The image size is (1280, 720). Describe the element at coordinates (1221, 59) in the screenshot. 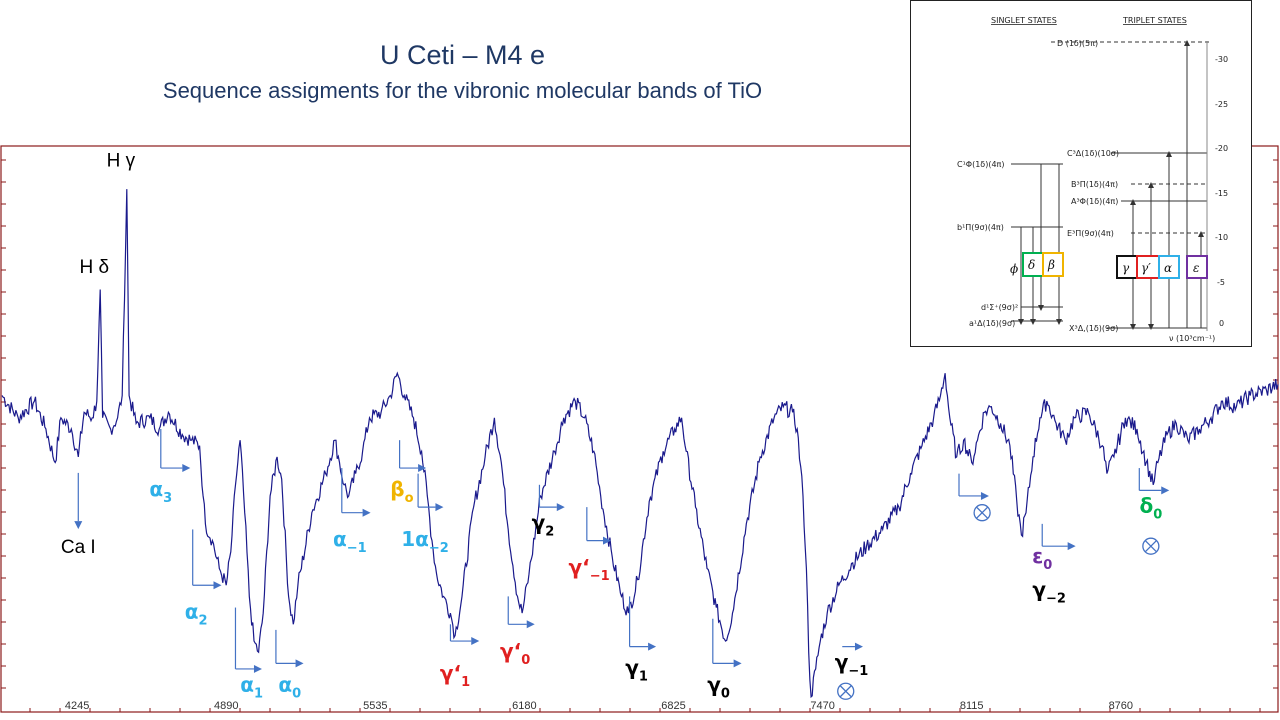

I see `inset-tick-30: -30` at that location.